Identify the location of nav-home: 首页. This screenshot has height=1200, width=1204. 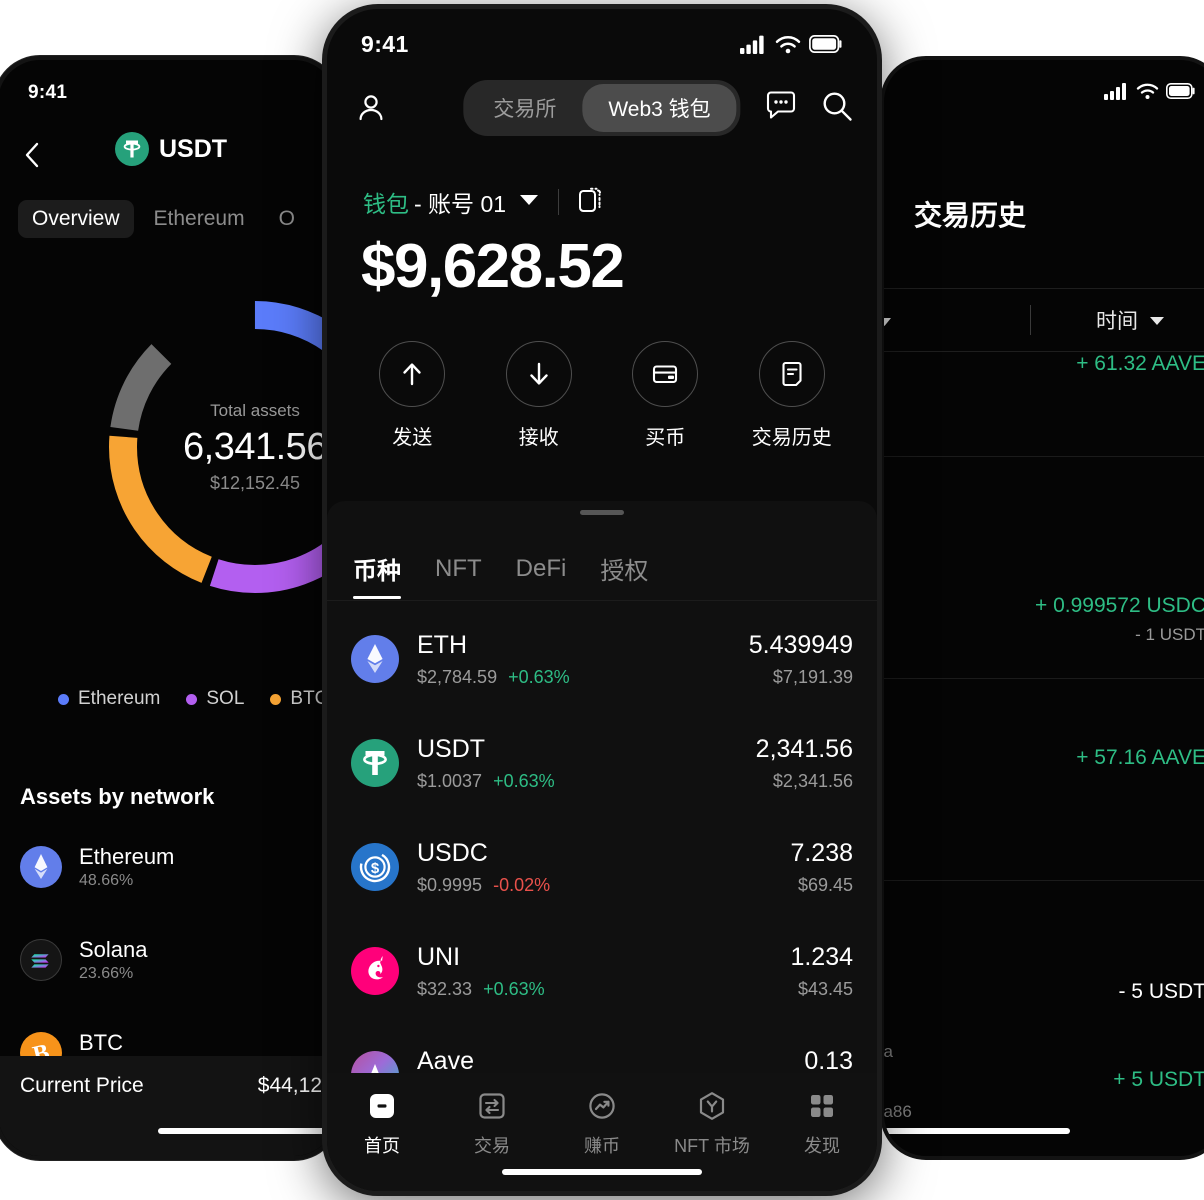
(382, 1122).